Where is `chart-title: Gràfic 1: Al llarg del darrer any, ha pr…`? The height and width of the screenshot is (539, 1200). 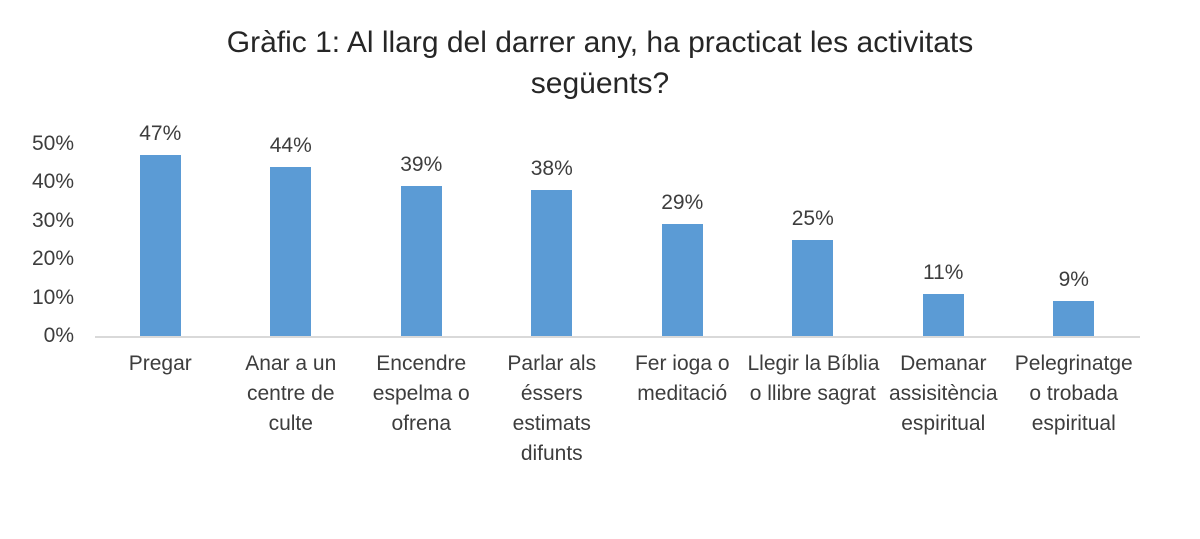 chart-title: Gràfic 1: Al llarg del darrer any, ha pr… is located at coordinates (600, 63).